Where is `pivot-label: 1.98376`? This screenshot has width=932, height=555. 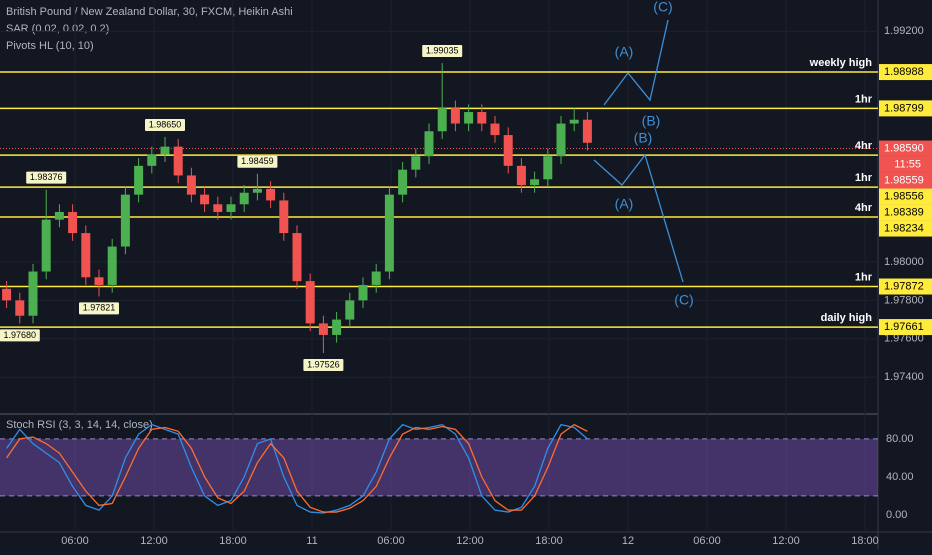 pivot-label: 1.98376 is located at coordinates (46, 177).